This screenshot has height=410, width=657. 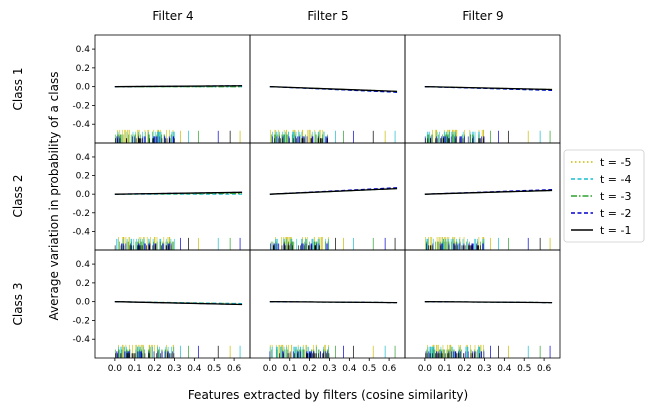 I want to click on column-titles: Filter 4 Filter 5 Filter 9, so click(x=327, y=16).